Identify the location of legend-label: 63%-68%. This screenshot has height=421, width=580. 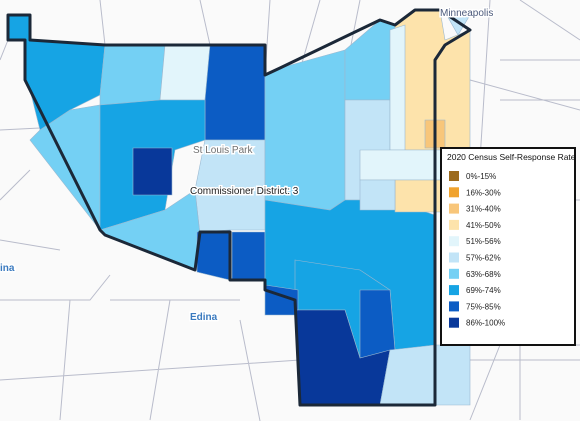
(483, 274).